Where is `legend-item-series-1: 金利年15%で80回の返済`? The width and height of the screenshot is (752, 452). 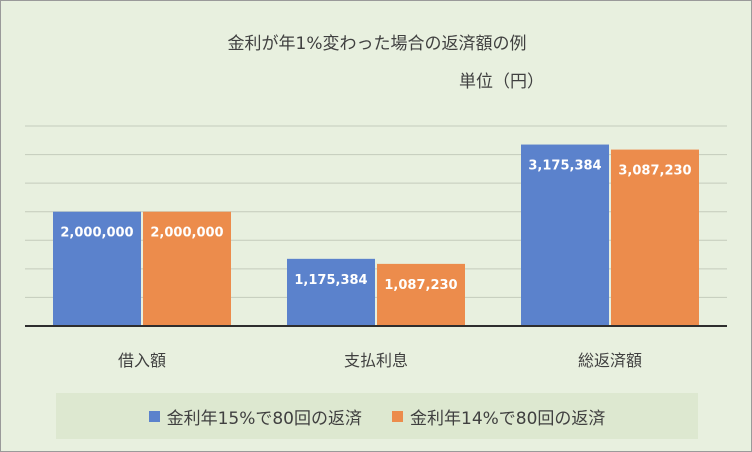 legend-item-series-1: 金利年15%で80回の返済 is located at coordinates (255, 416).